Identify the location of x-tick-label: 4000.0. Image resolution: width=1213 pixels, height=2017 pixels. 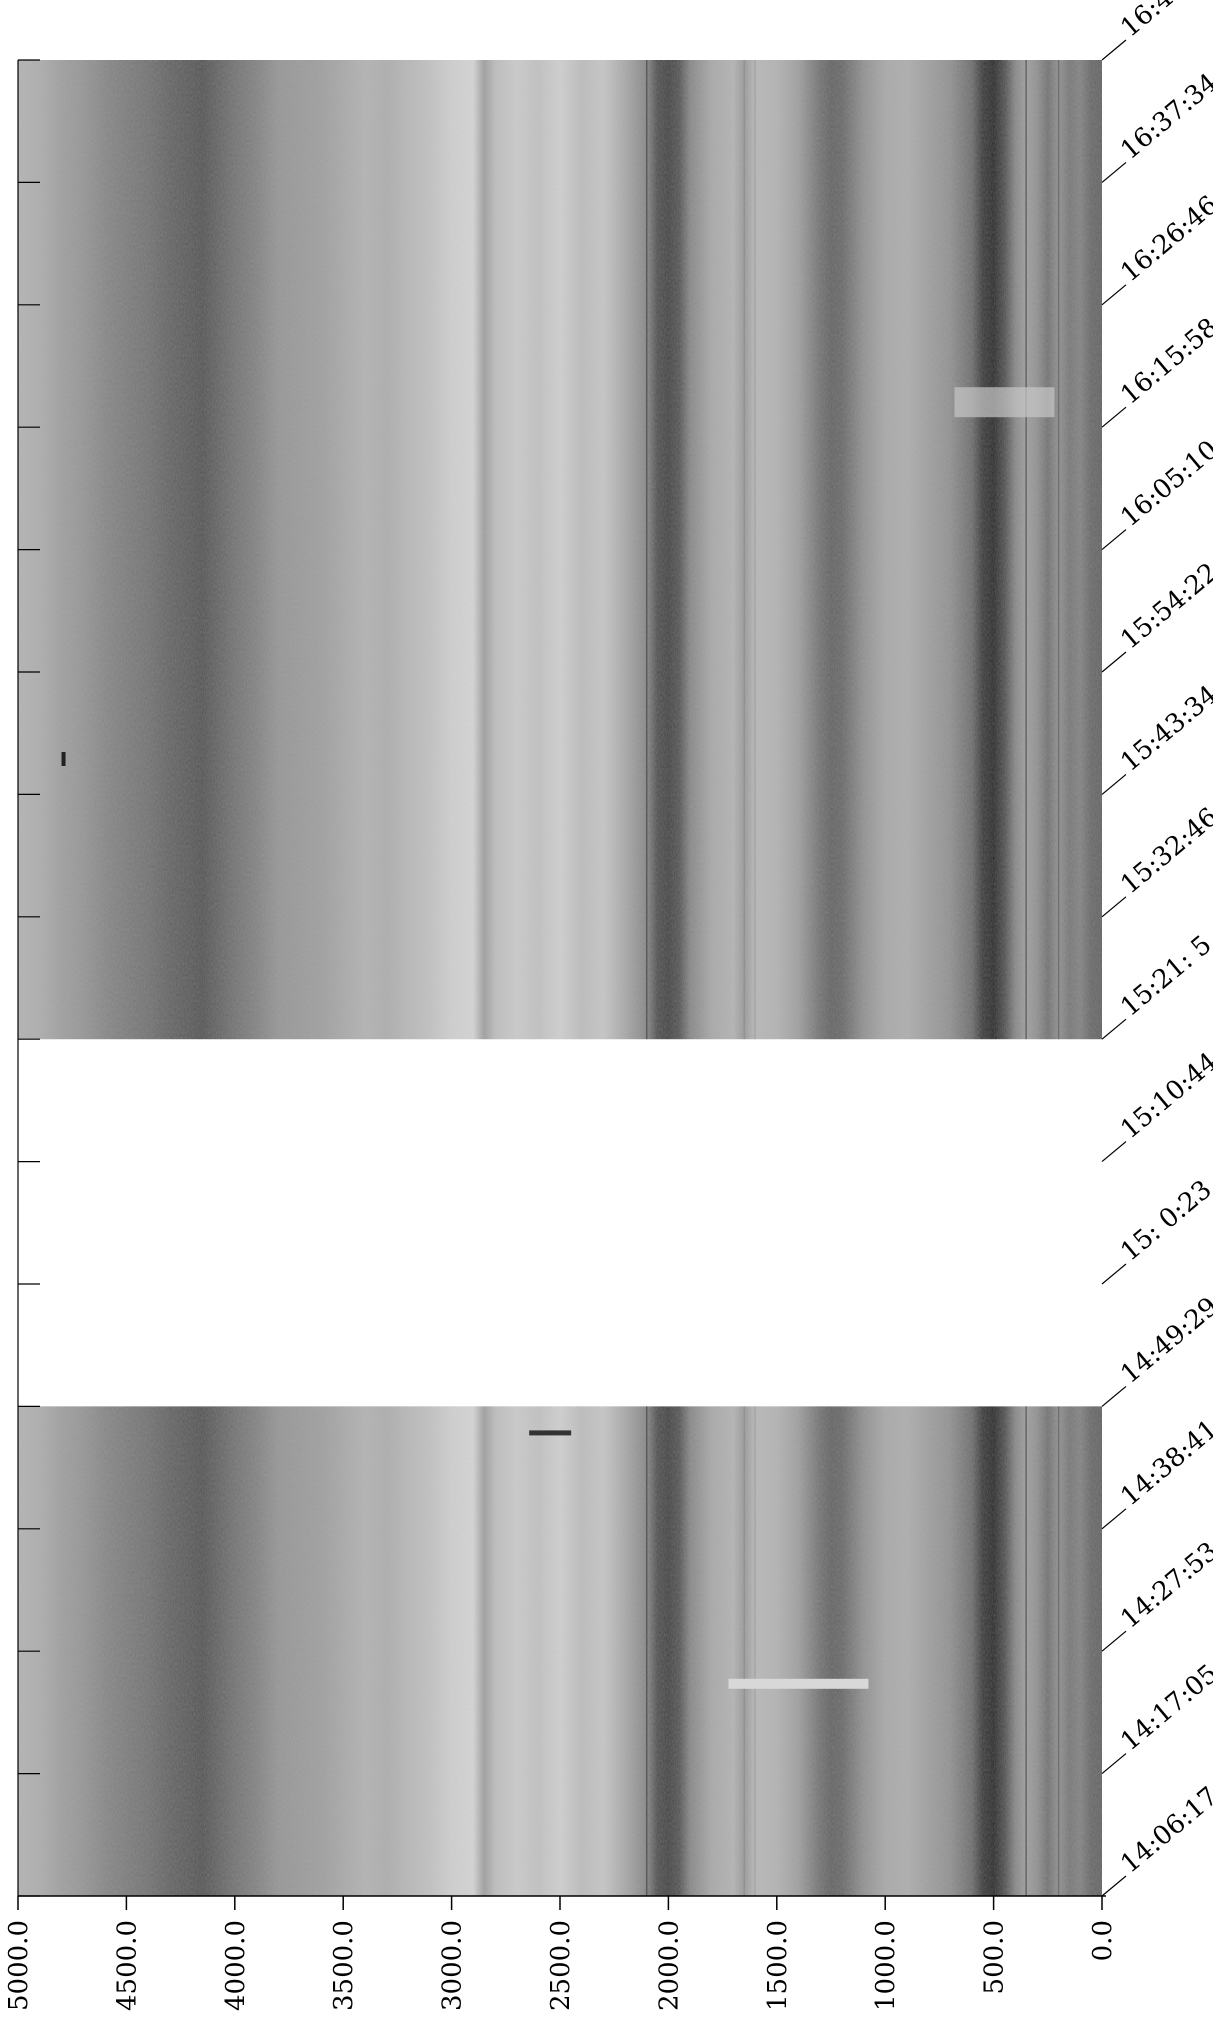
(236, 1965).